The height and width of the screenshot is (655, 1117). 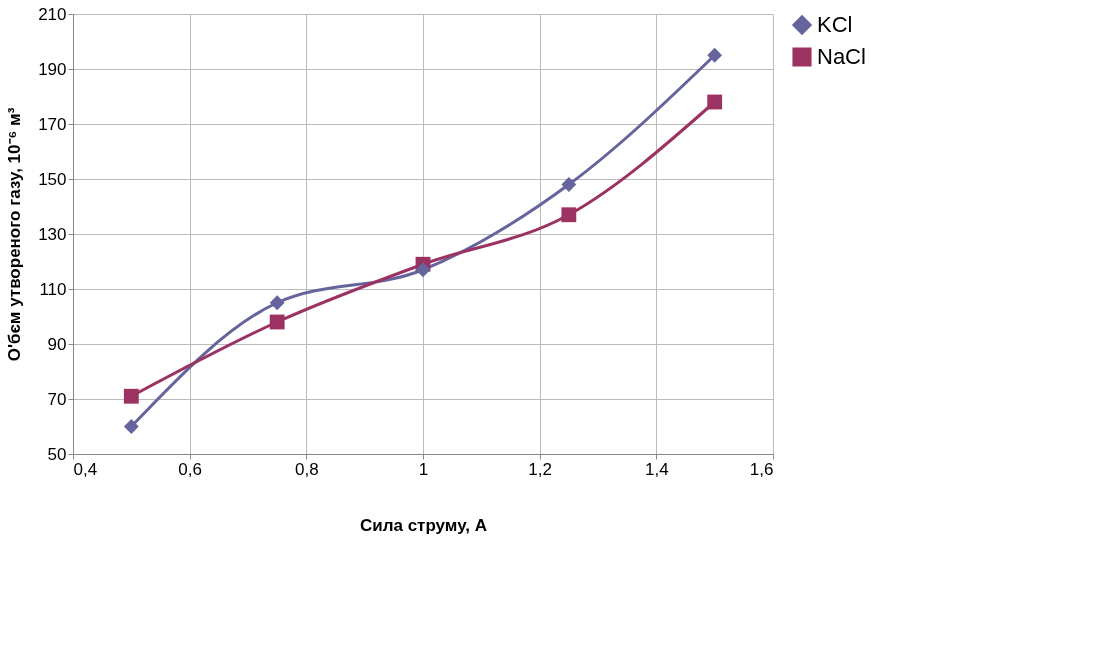 What do you see at coordinates (52, 179) in the screenshot?
I see `y-tick-label: 150` at bounding box center [52, 179].